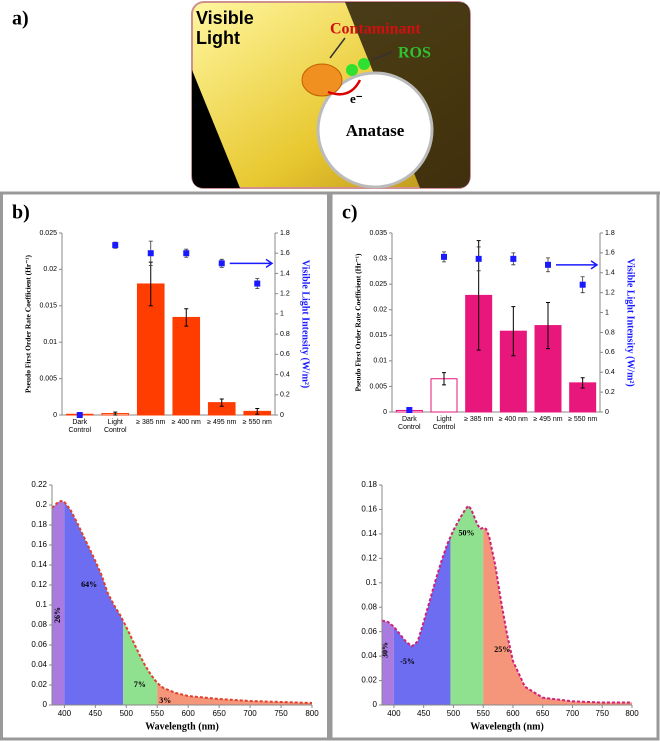 This screenshot has width=660, height=741. I want to click on region-label: 30%, so click(384, 650).